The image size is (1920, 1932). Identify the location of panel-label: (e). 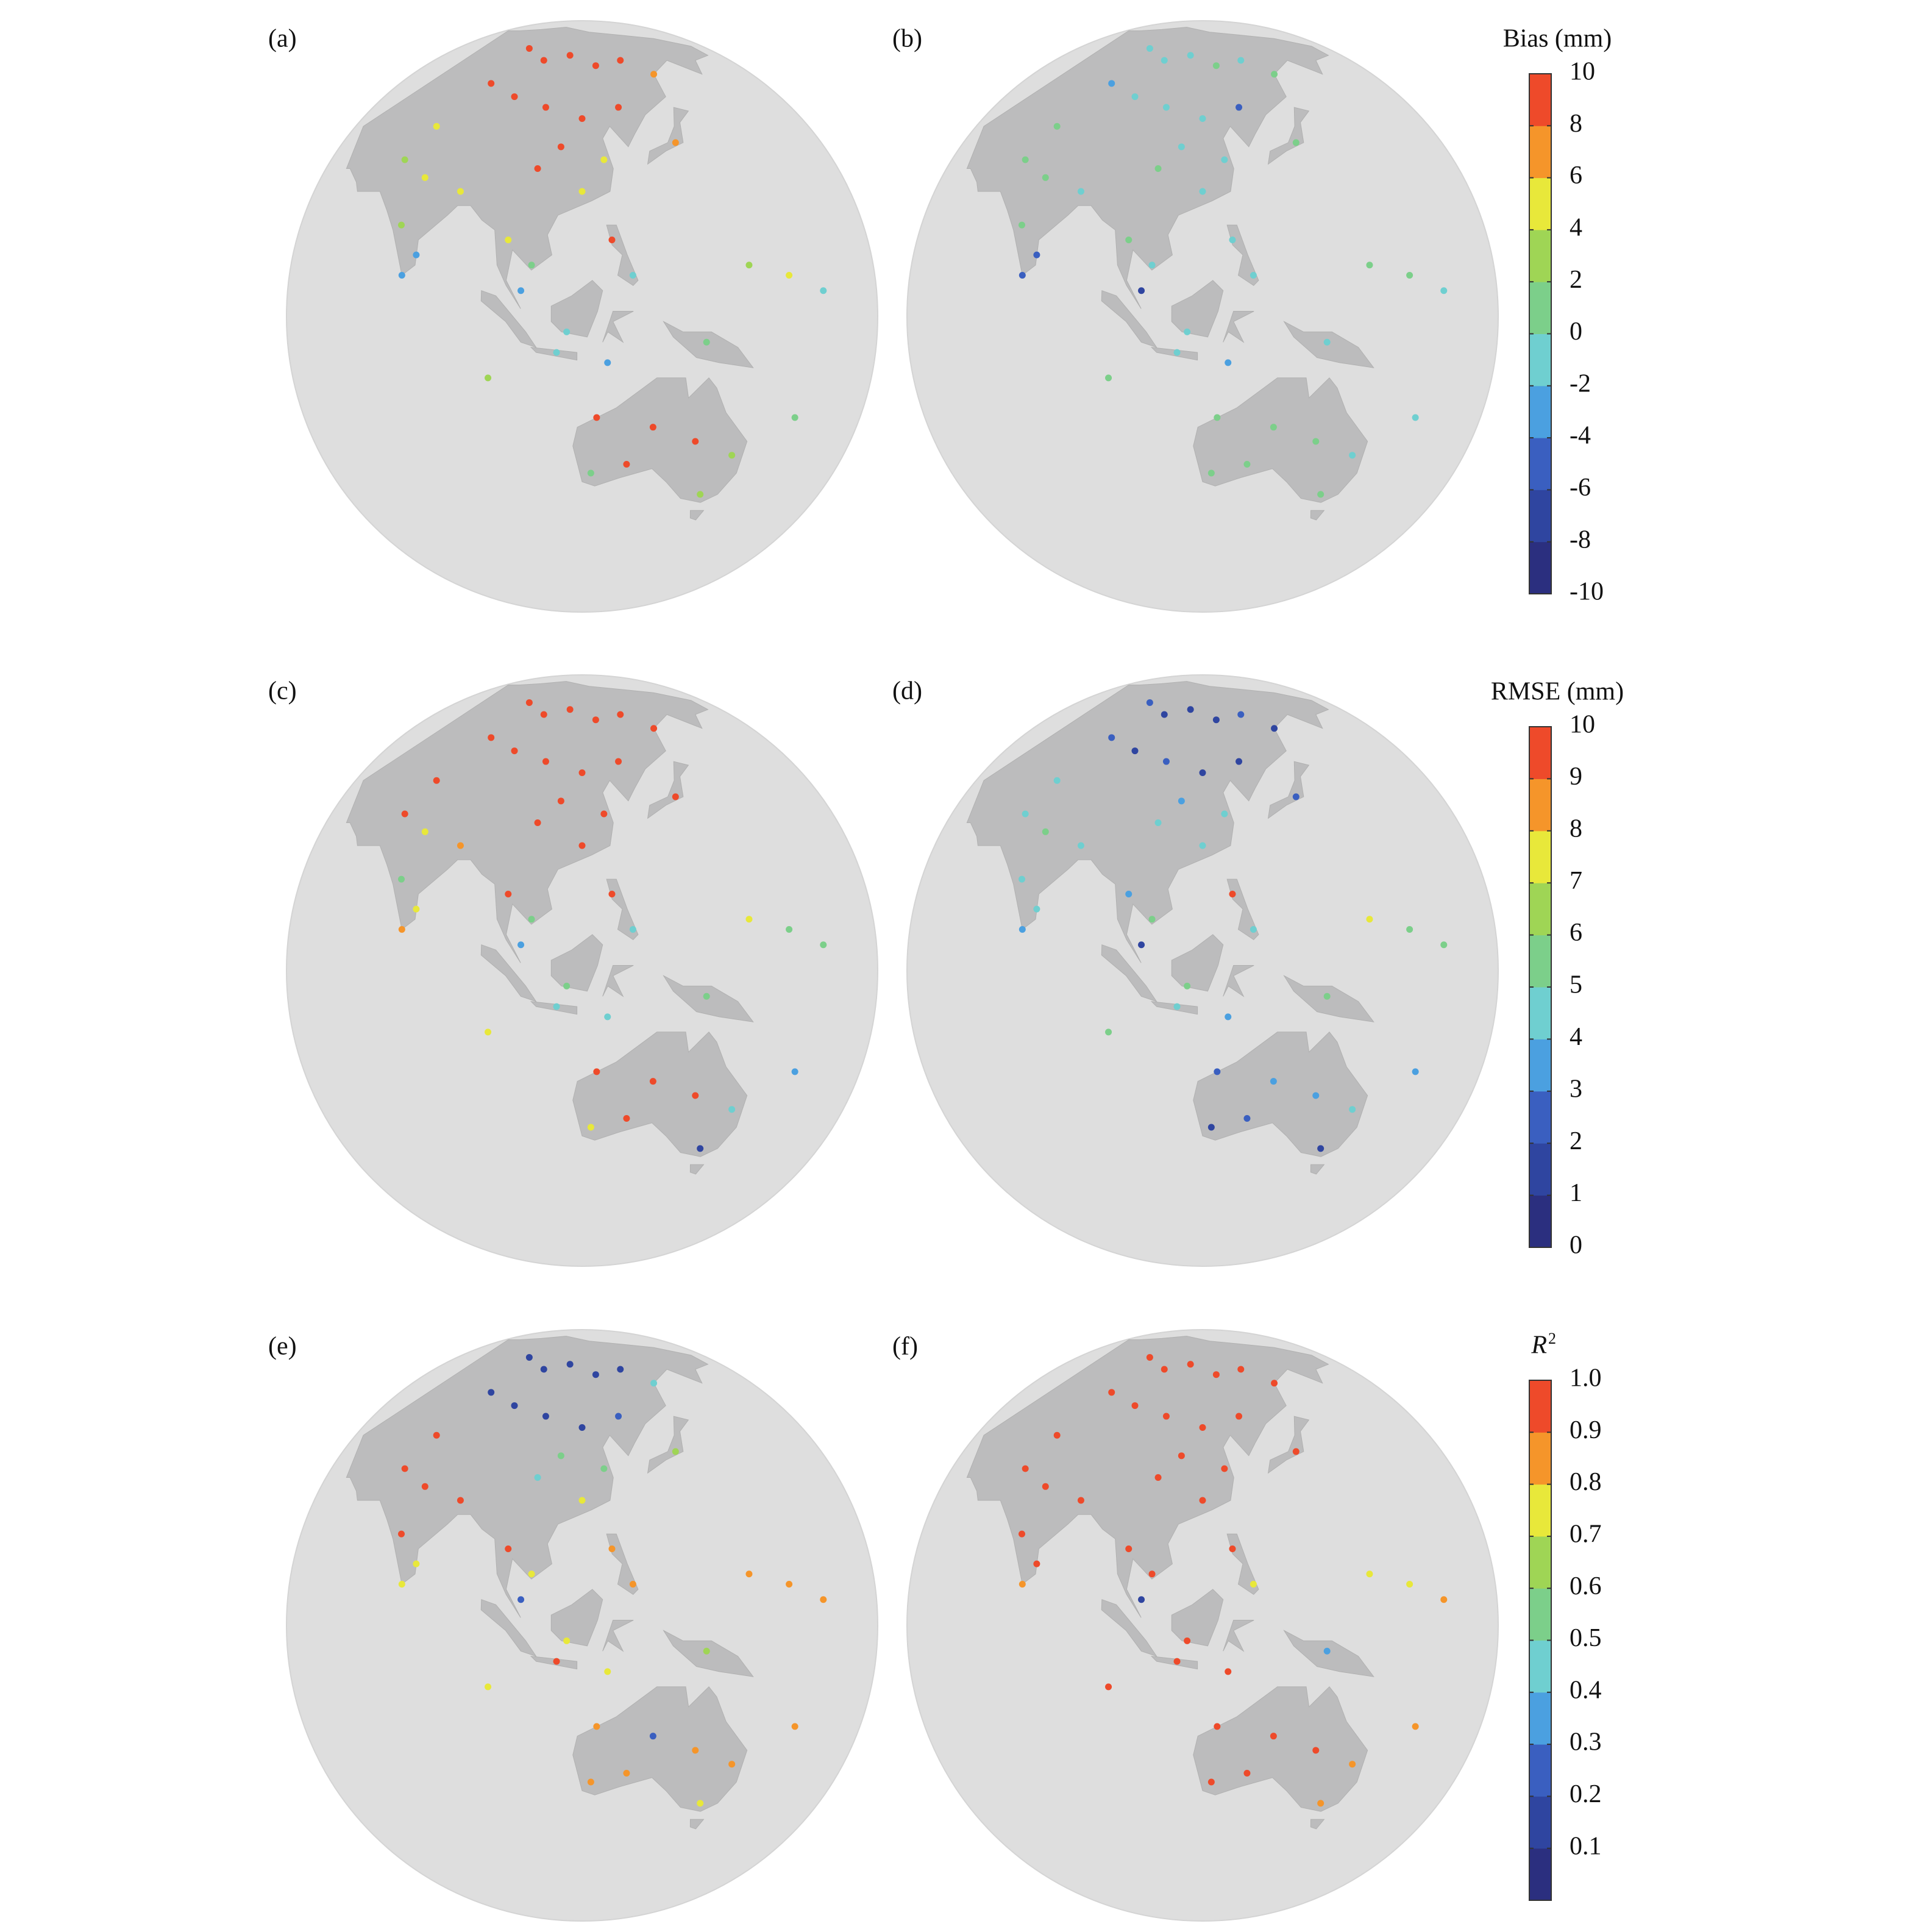
(282, 1347).